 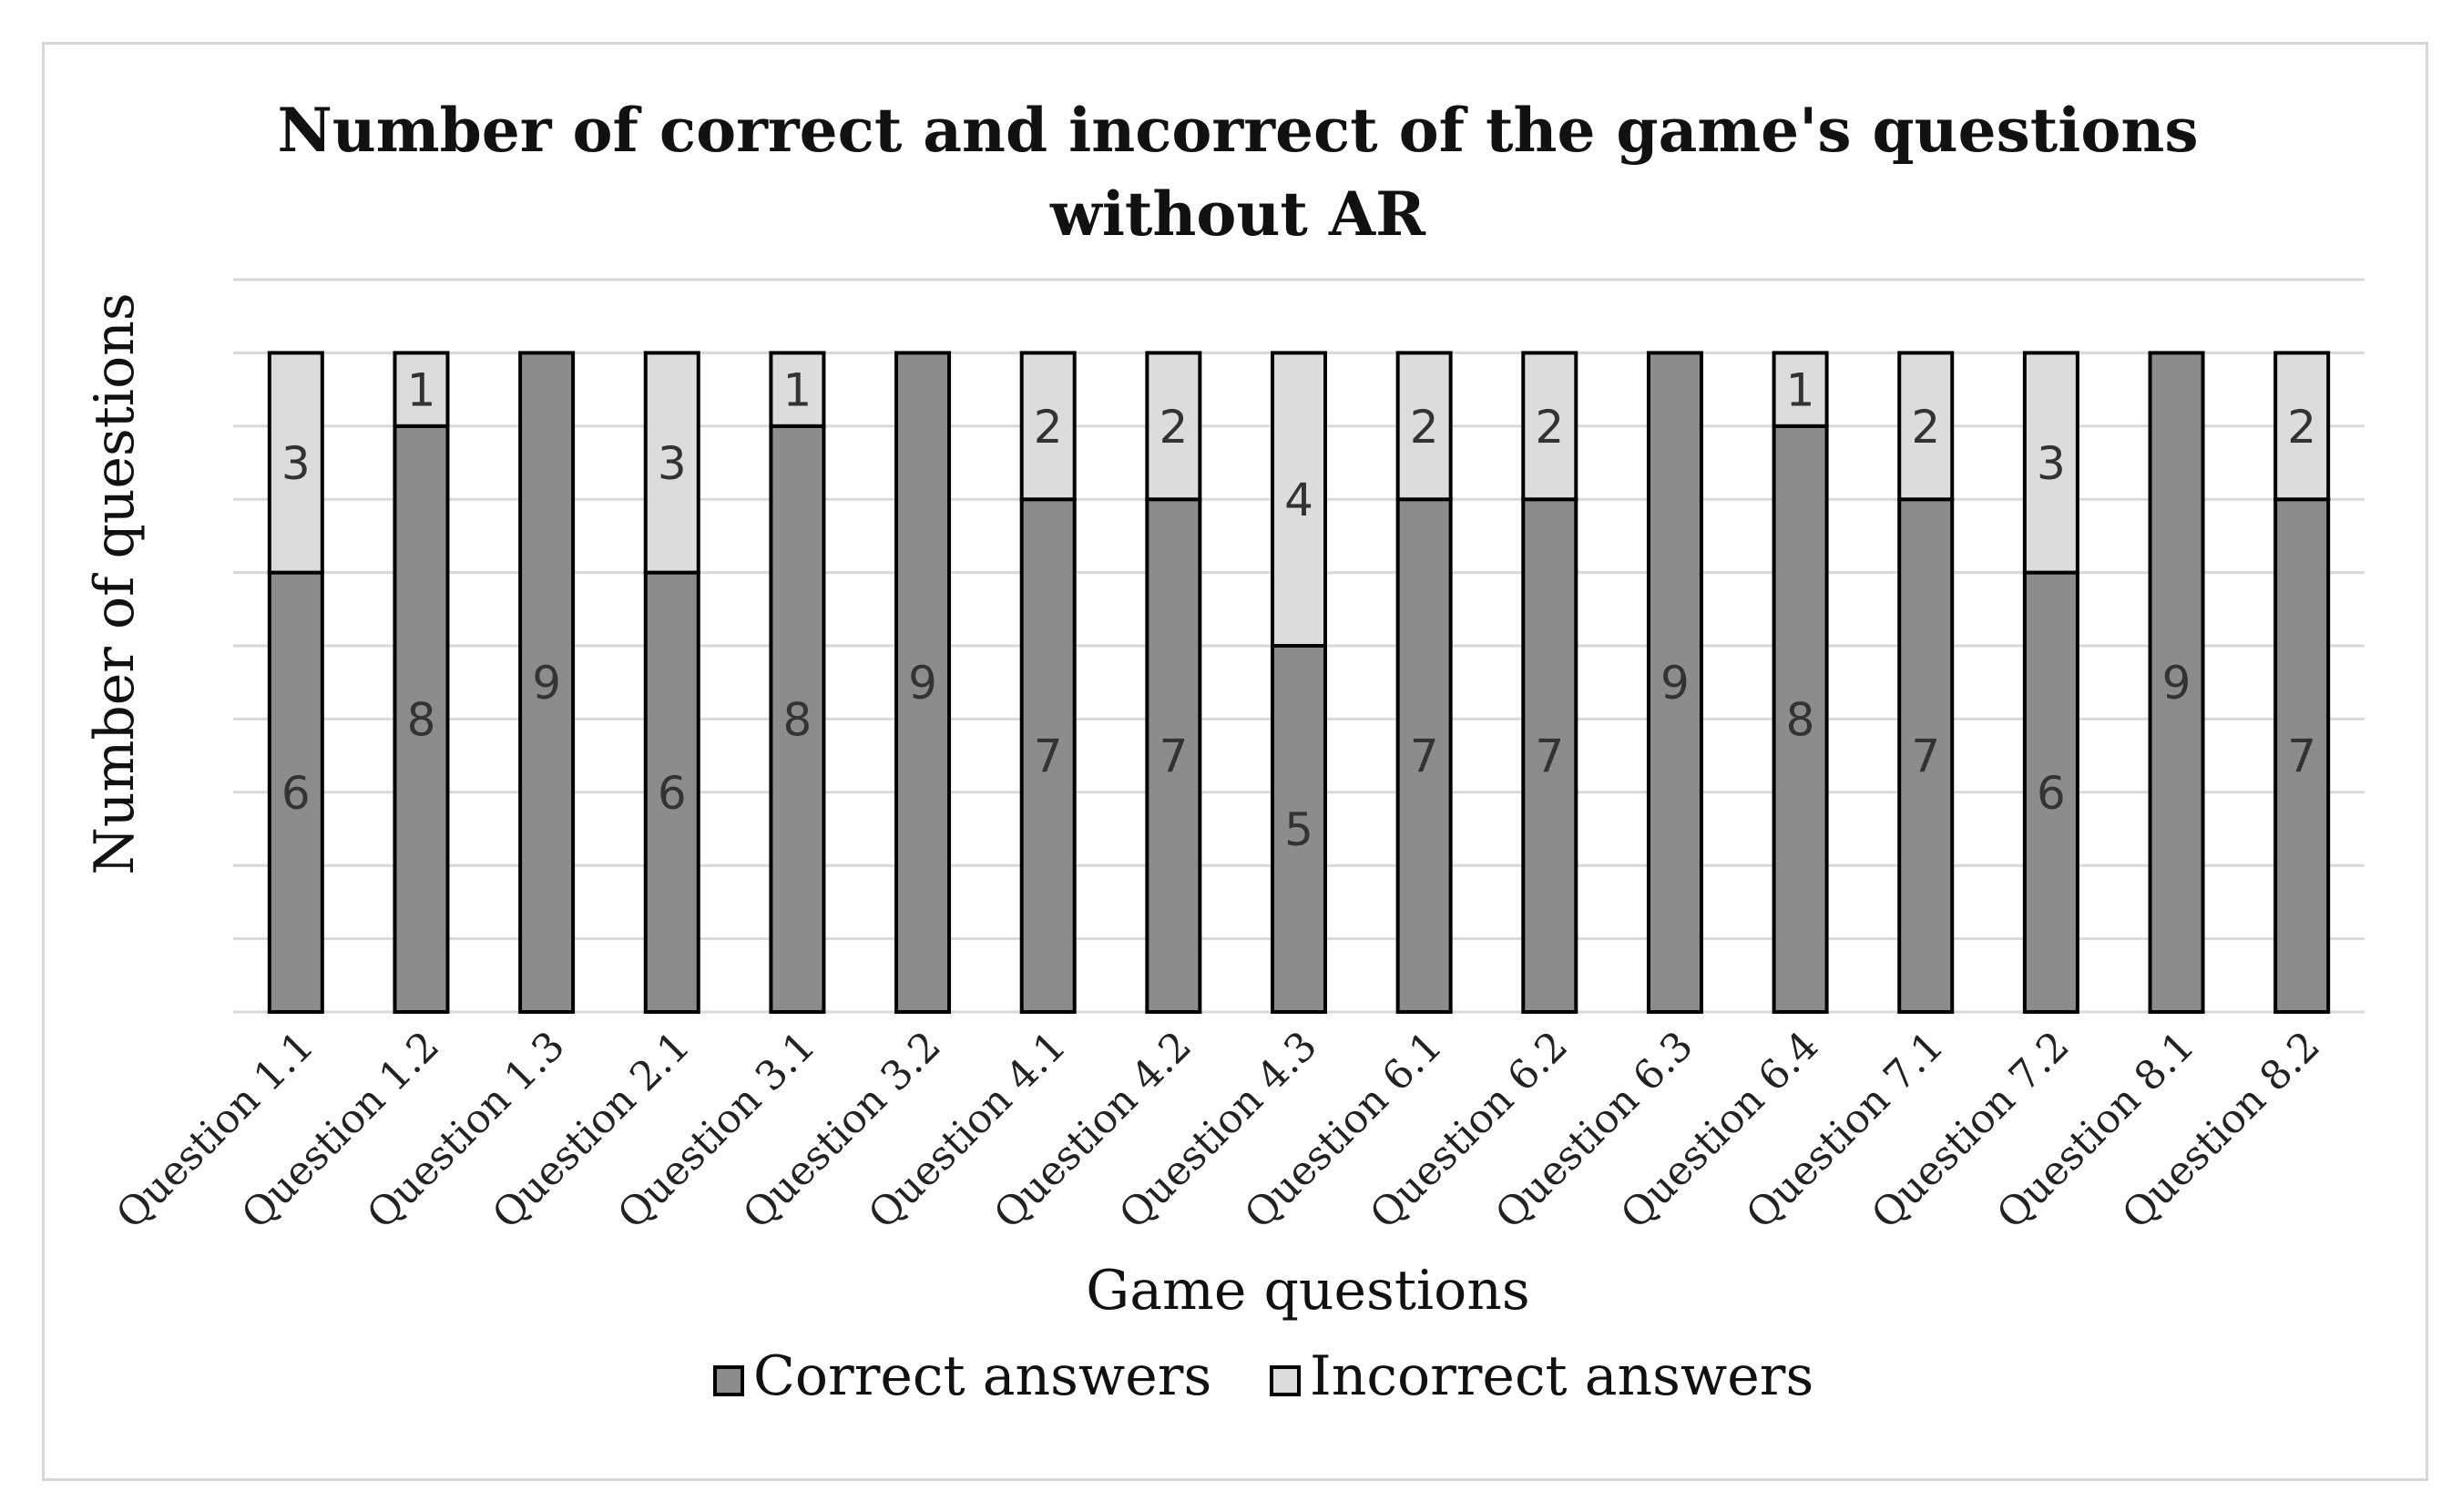 I want to click on x-axis-label: Game questions, so click(x=1308, y=1291).